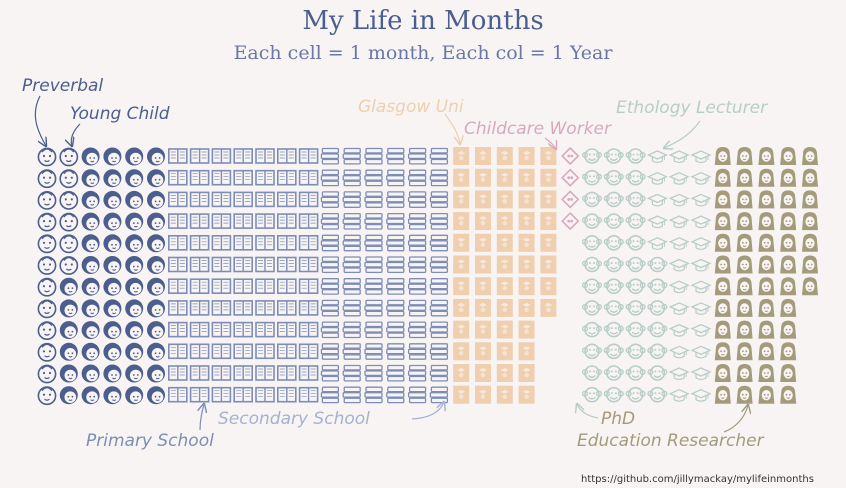 This screenshot has height=488, width=846. I want to click on arrow-education-researcher, so click(735, 419).